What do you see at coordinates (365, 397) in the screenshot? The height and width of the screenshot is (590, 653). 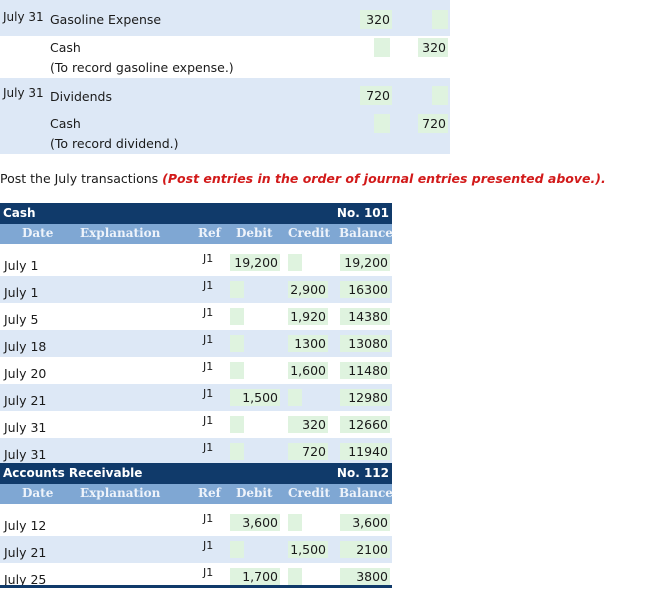 I see `balance-input: 12980` at bounding box center [365, 397].